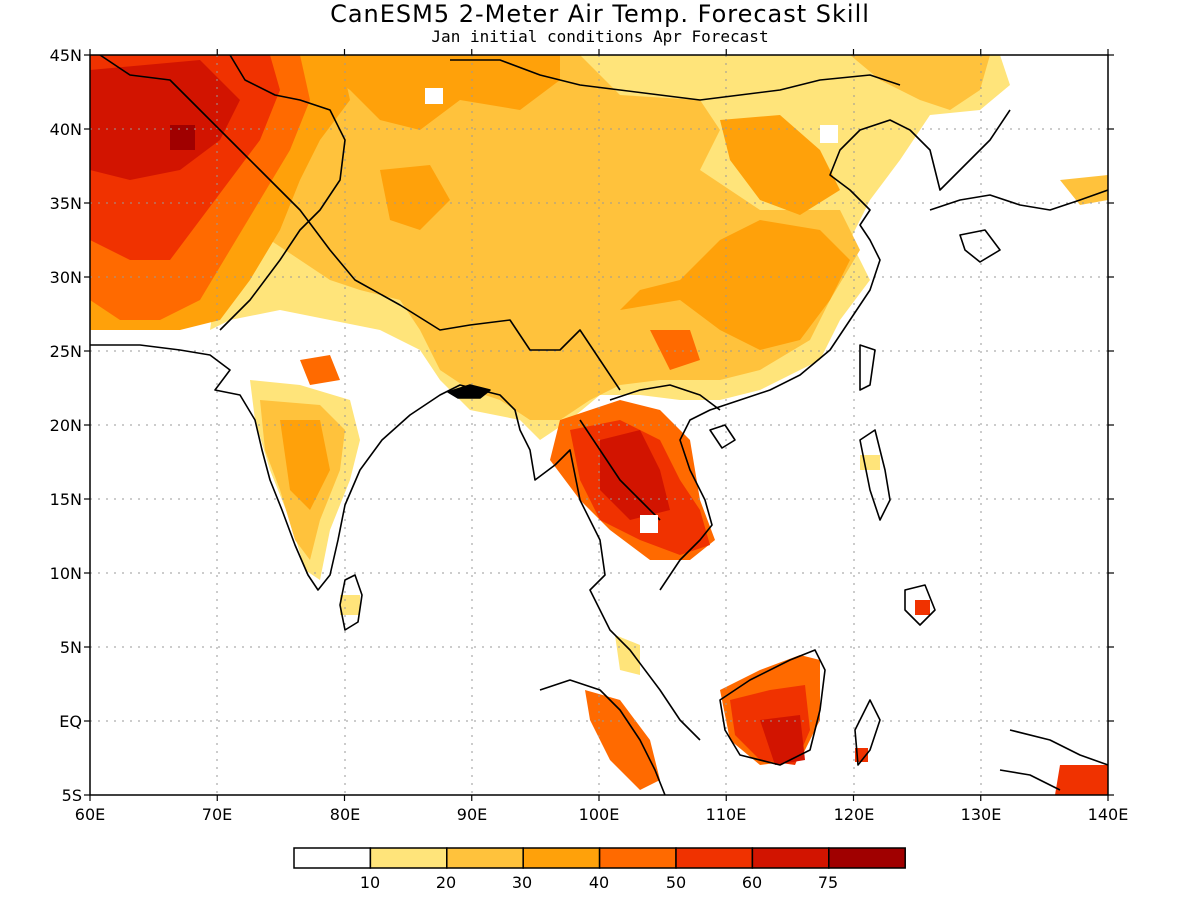 The height and width of the screenshot is (900, 1200). What do you see at coordinates (446, 882) in the screenshot?
I see `colorbar-label: 20` at bounding box center [446, 882].